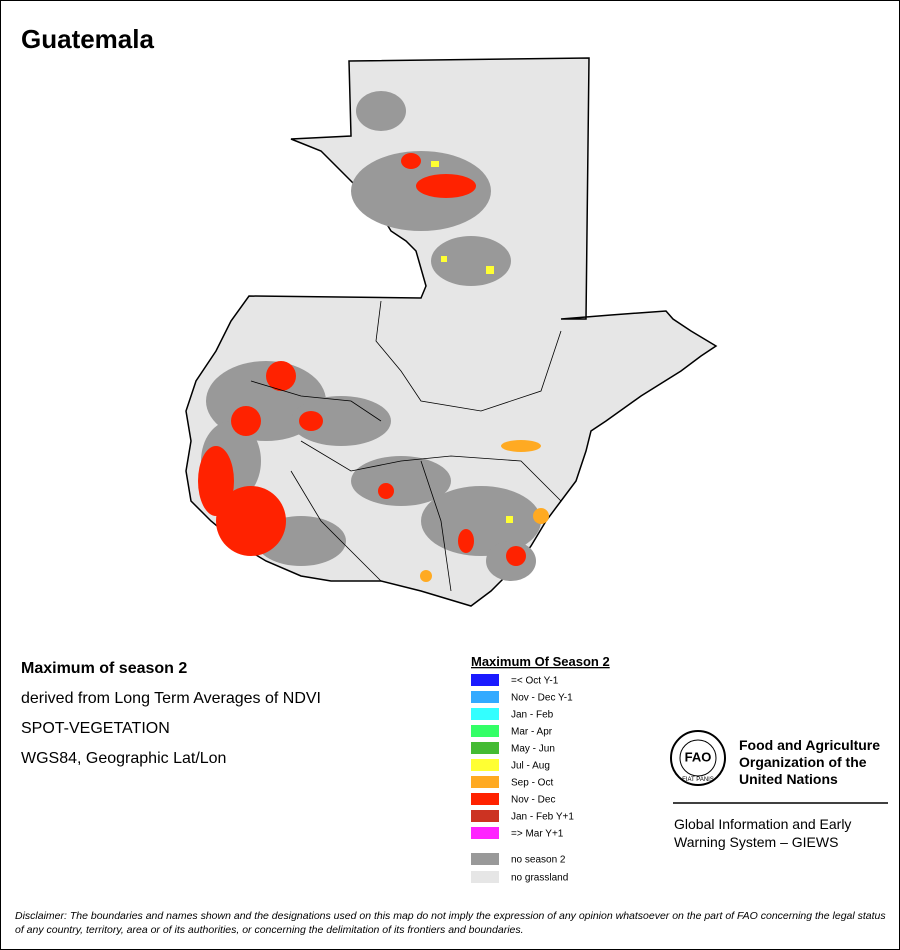 Image resolution: width=900 pixels, height=950 pixels. Describe the element at coordinates (698, 756) in the screenshot. I see `emblem: FAO` at that location.